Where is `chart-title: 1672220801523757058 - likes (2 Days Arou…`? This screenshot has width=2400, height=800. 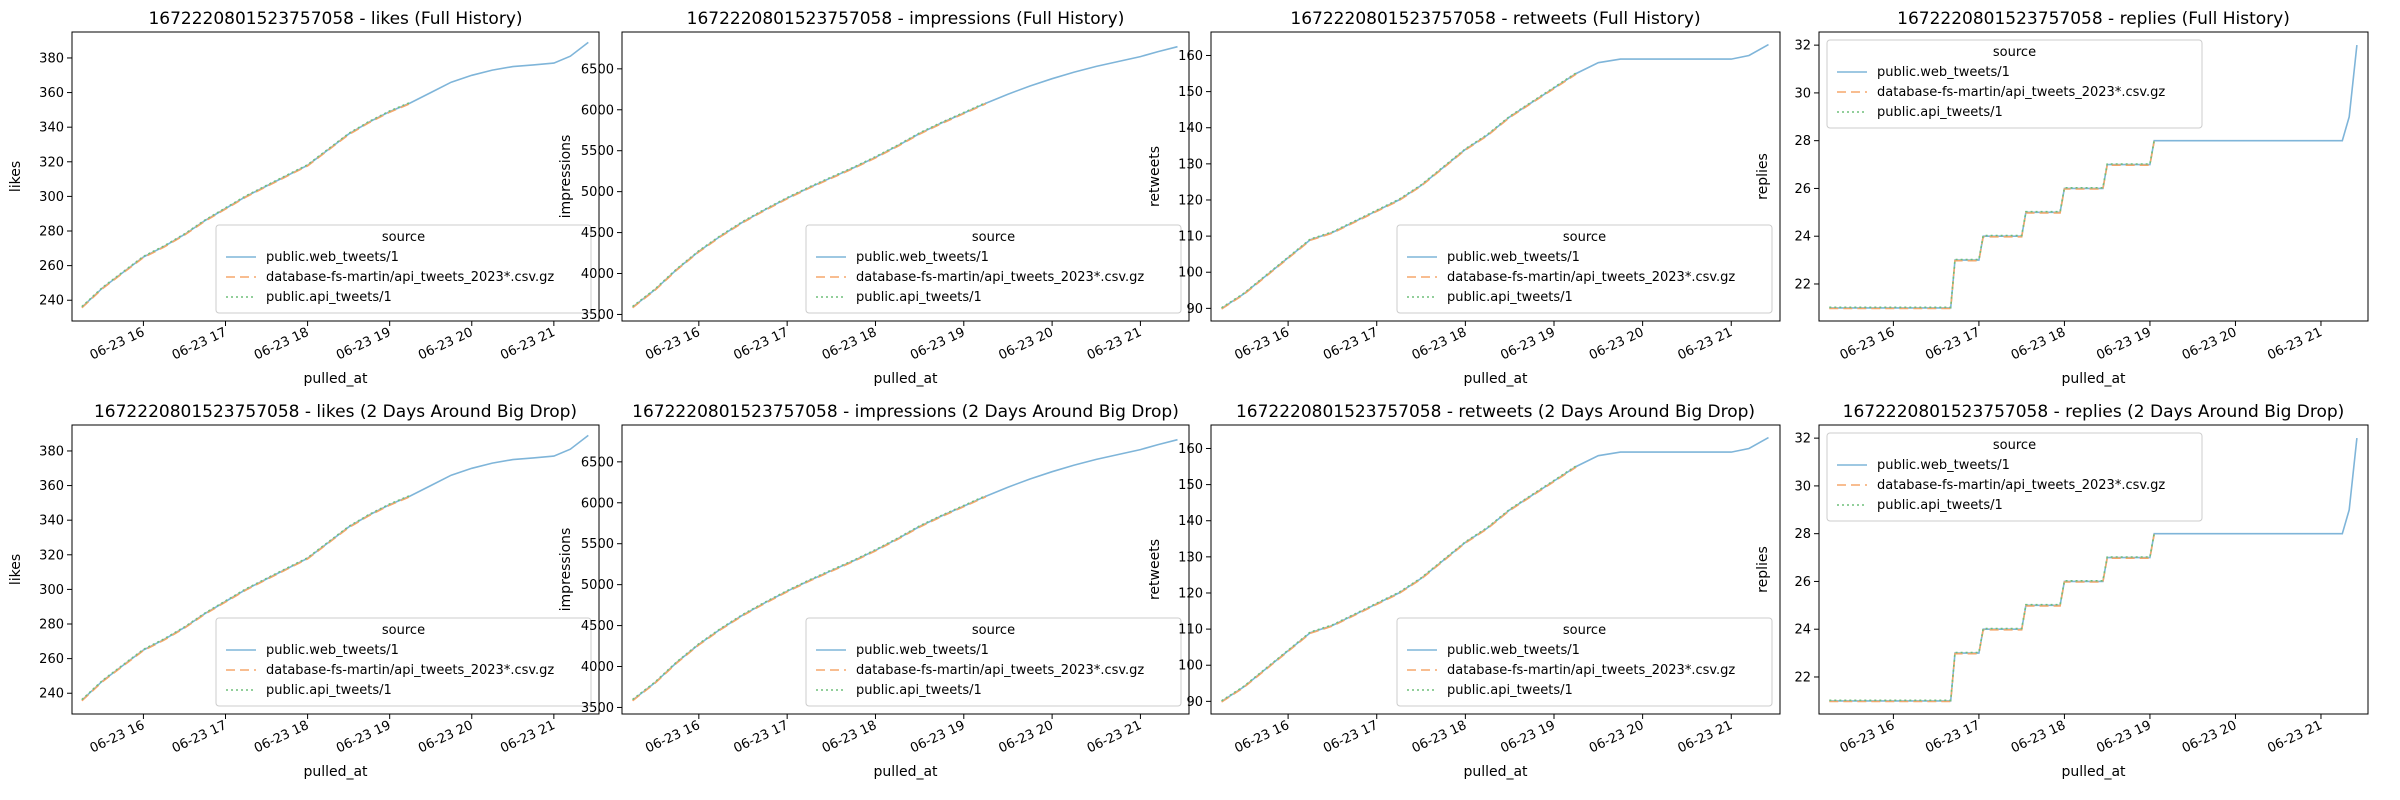 chart-title: 1672220801523757058 - likes (2 Days Arou… is located at coordinates (335, 412).